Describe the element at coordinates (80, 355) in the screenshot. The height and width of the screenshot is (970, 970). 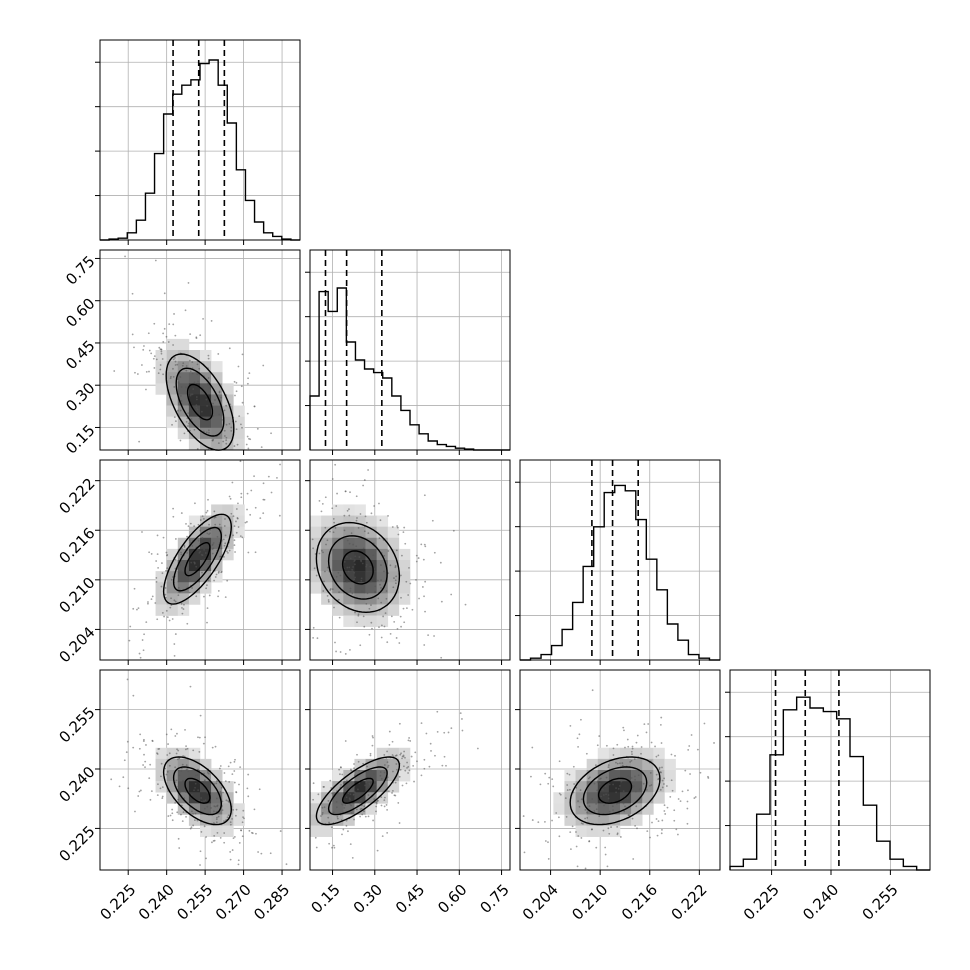
I see `y-tick-label: 0.45` at that location.